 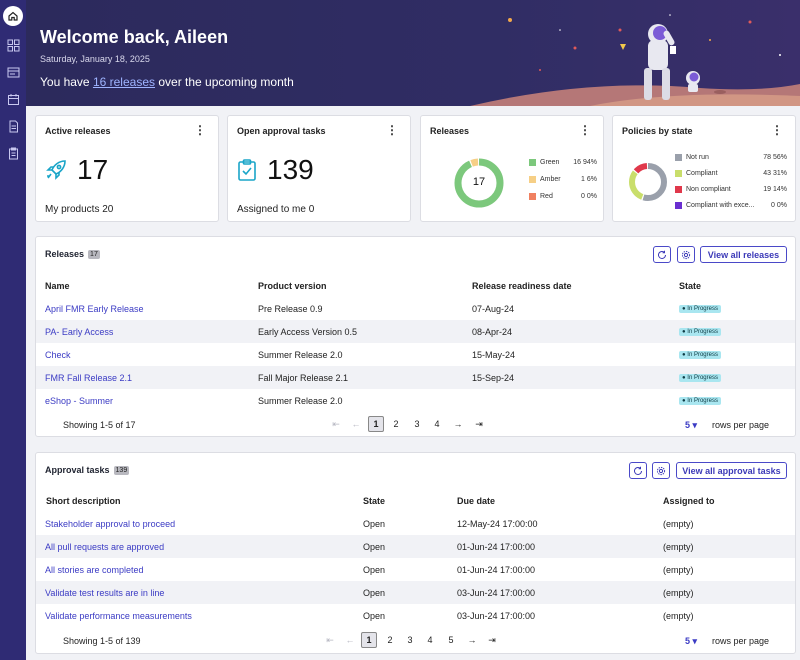 I want to click on document-icon, so click(x=13, y=126).